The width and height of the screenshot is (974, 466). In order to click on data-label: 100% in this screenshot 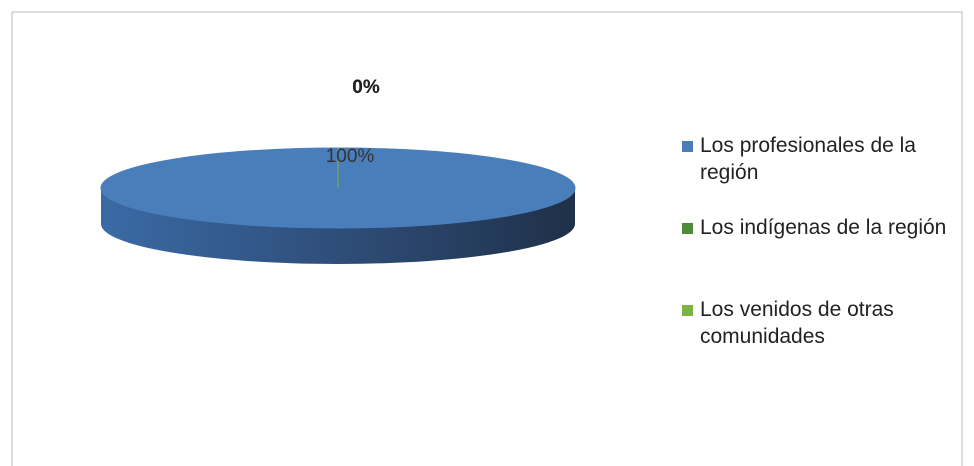, I will do `click(350, 156)`.